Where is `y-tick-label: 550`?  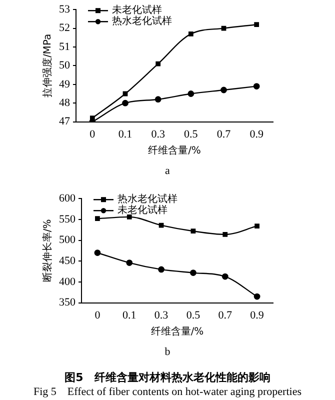
y-tick-label: 550 is located at coordinates (67, 219).